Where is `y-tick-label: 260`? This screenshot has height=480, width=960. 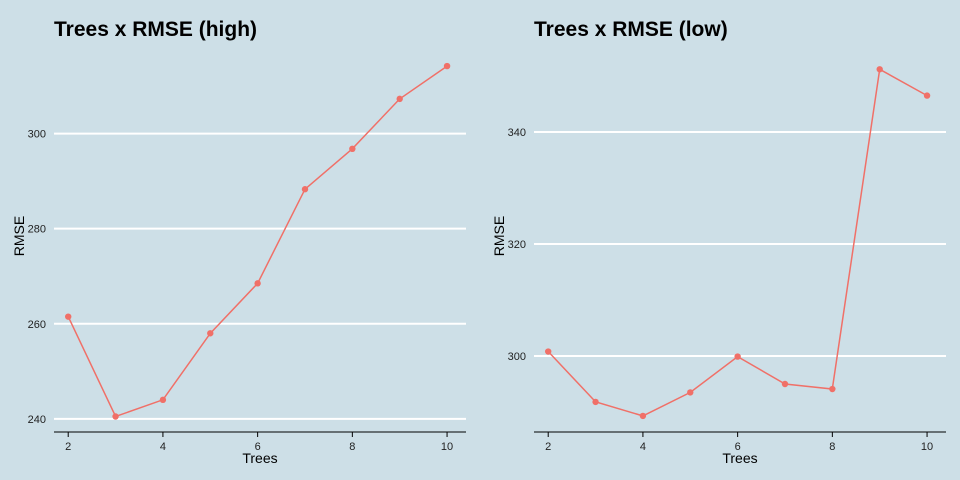 y-tick-label: 260 is located at coordinates (37, 325).